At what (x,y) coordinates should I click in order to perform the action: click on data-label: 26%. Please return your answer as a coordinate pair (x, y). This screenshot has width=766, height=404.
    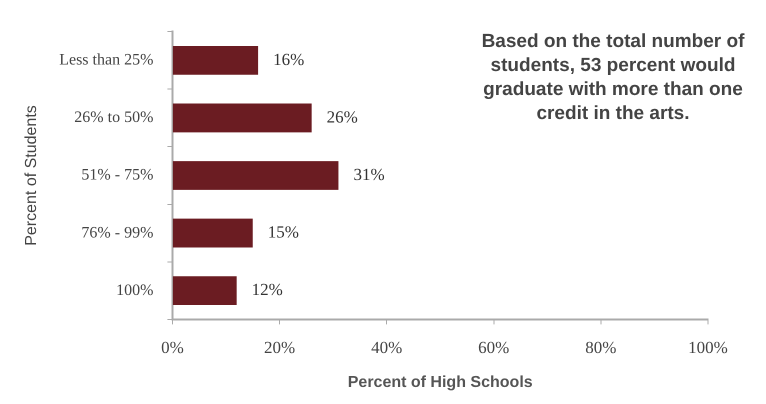
    Looking at the image, I should click on (342, 116).